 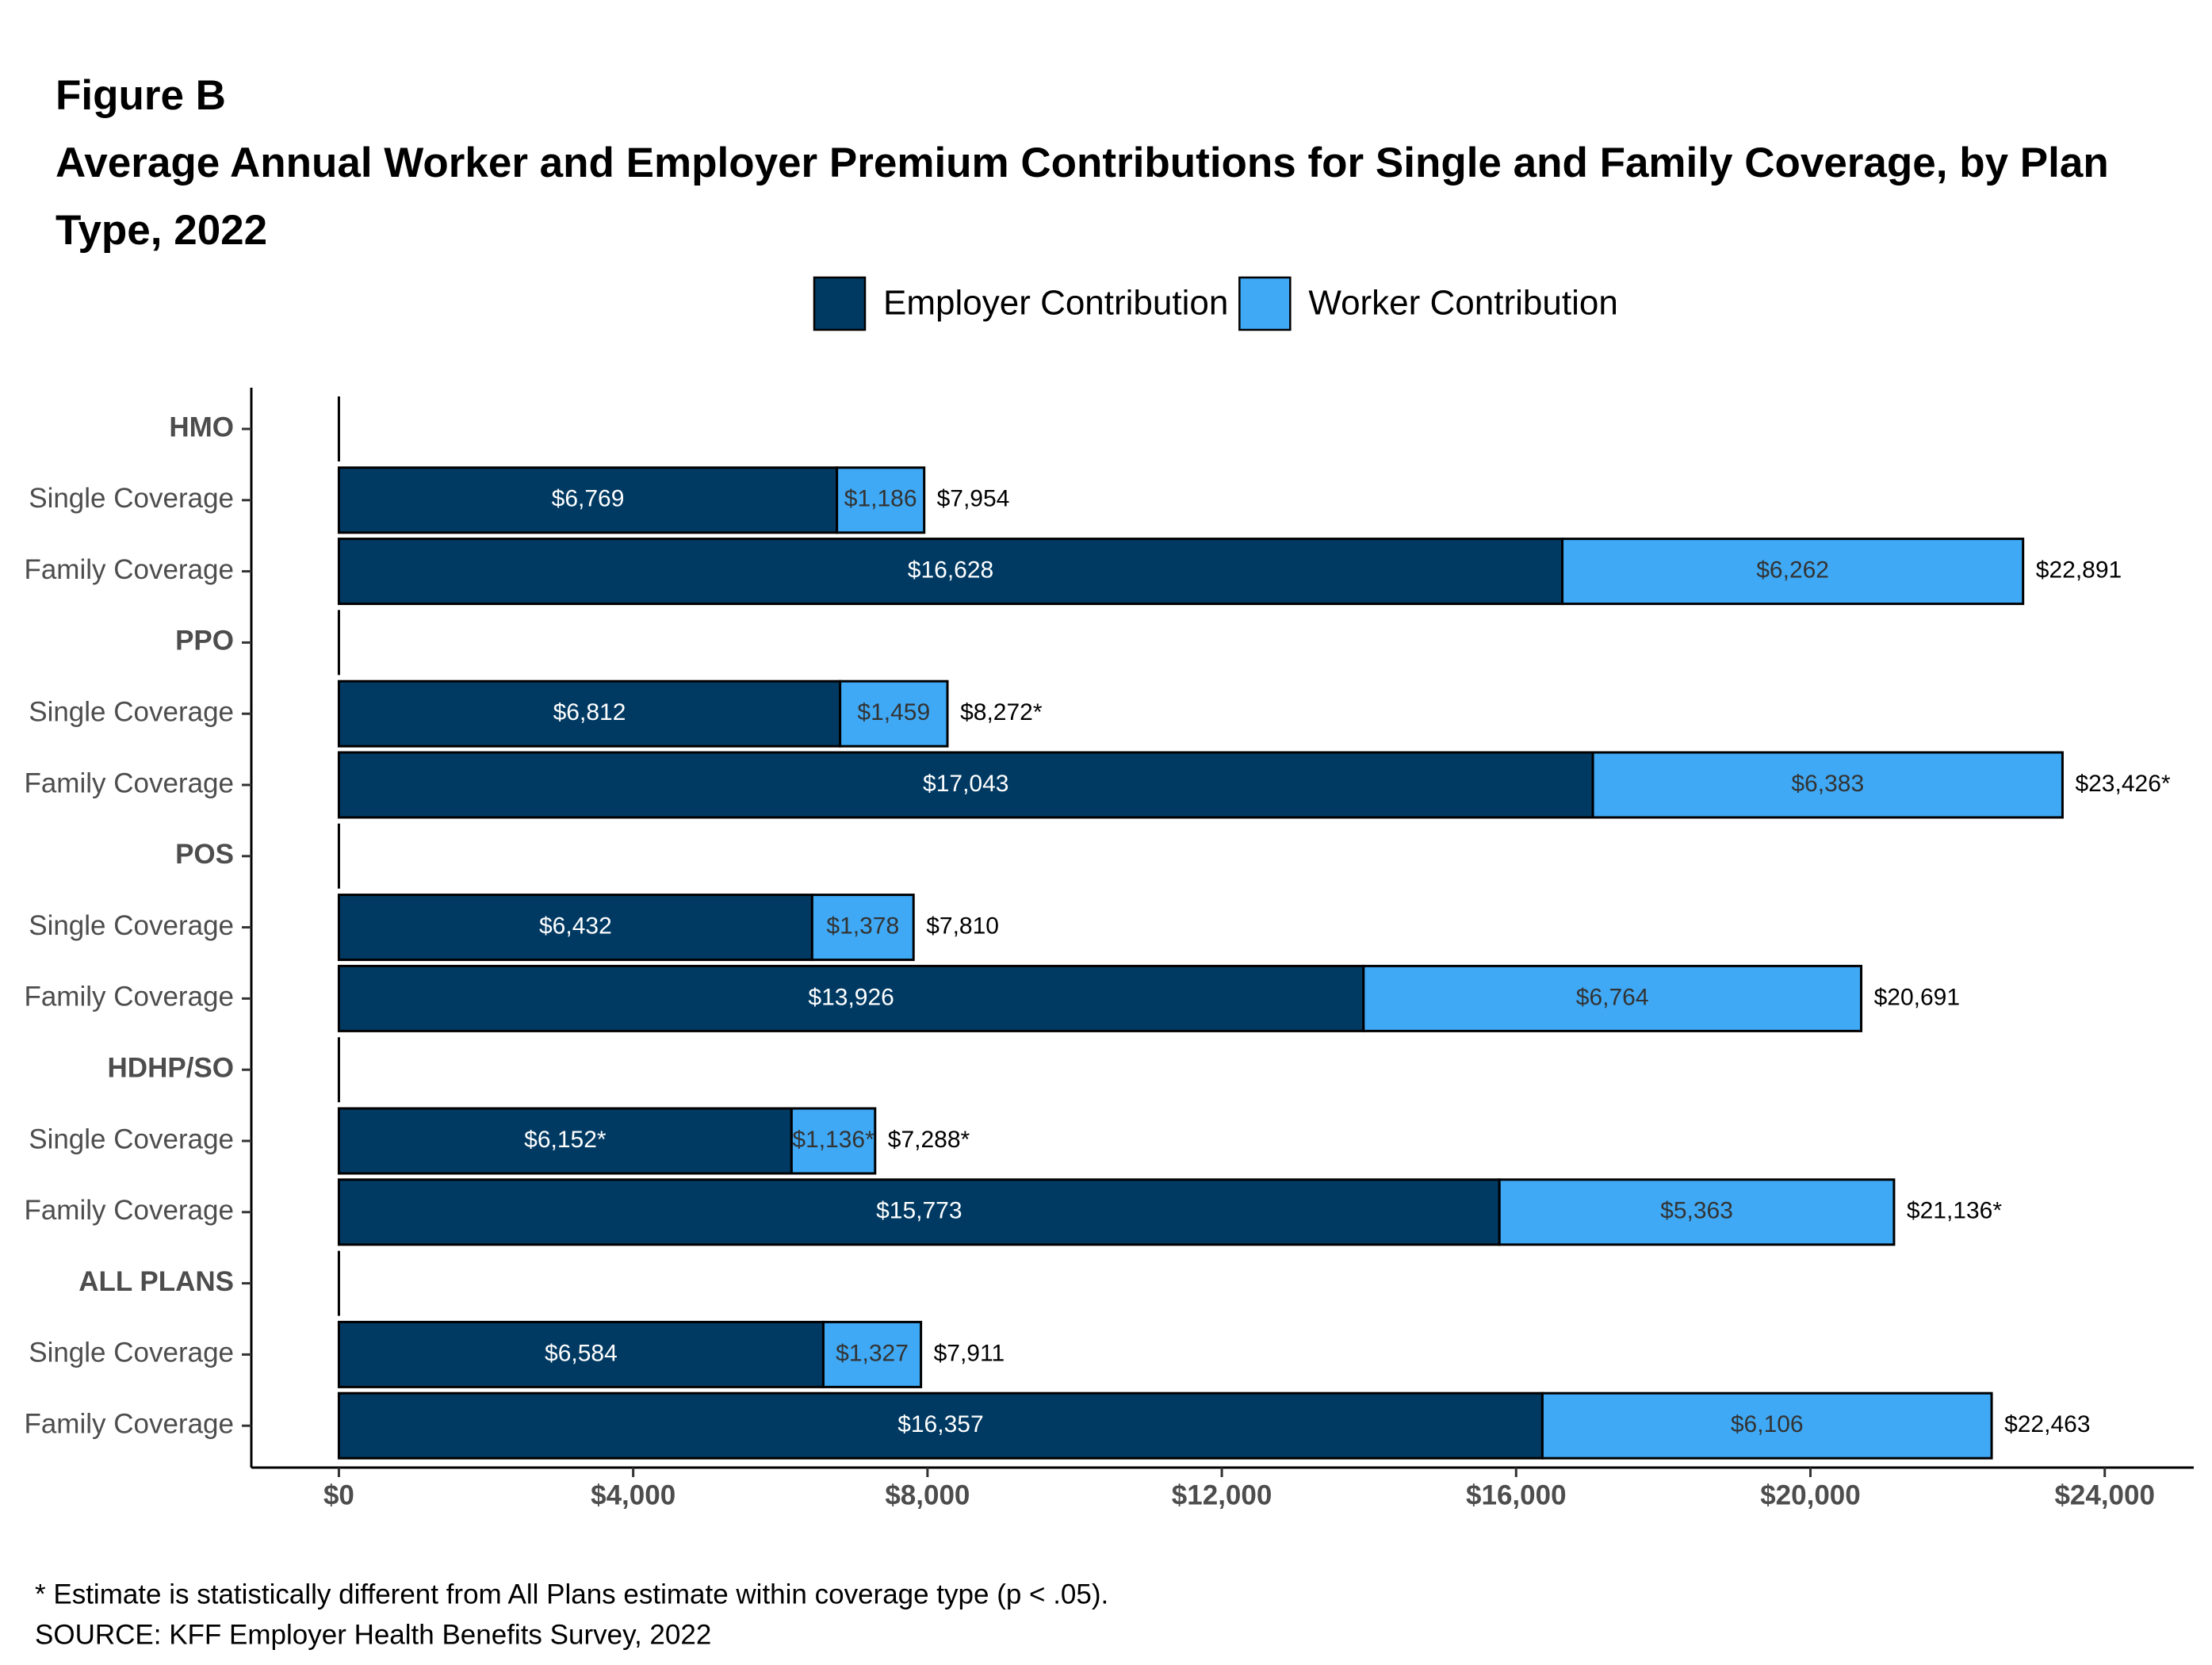 What do you see at coordinates (1222, 1494) in the screenshot?
I see `x-tick-label: $12,000` at bounding box center [1222, 1494].